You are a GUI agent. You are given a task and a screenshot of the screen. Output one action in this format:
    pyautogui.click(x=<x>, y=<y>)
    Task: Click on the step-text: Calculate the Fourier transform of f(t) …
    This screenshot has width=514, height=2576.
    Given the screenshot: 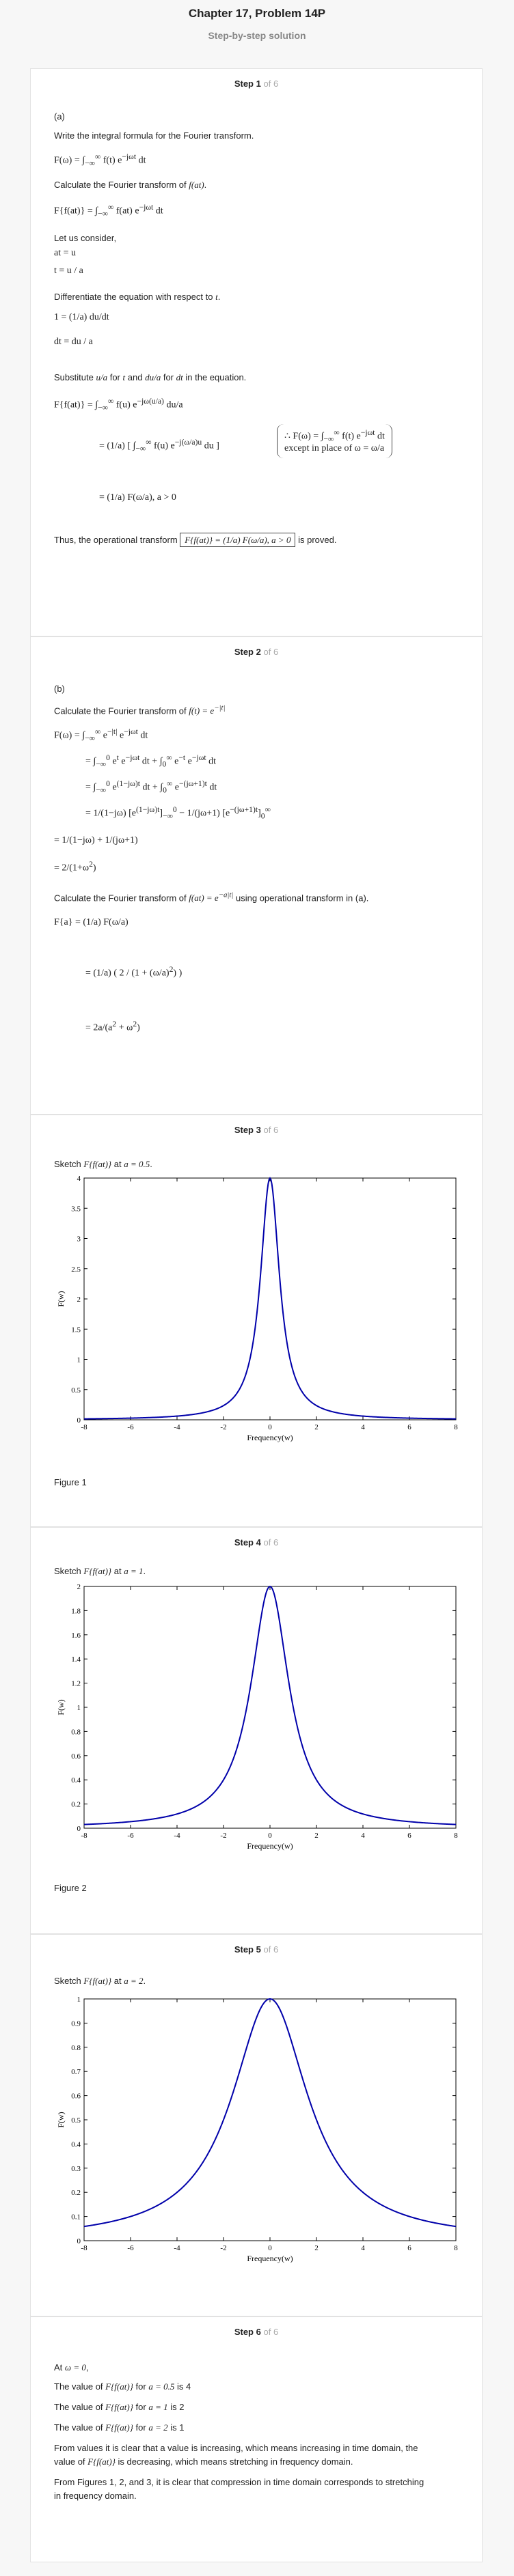 What is the action you would take?
    pyautogui.click(x=140, y=710)
    